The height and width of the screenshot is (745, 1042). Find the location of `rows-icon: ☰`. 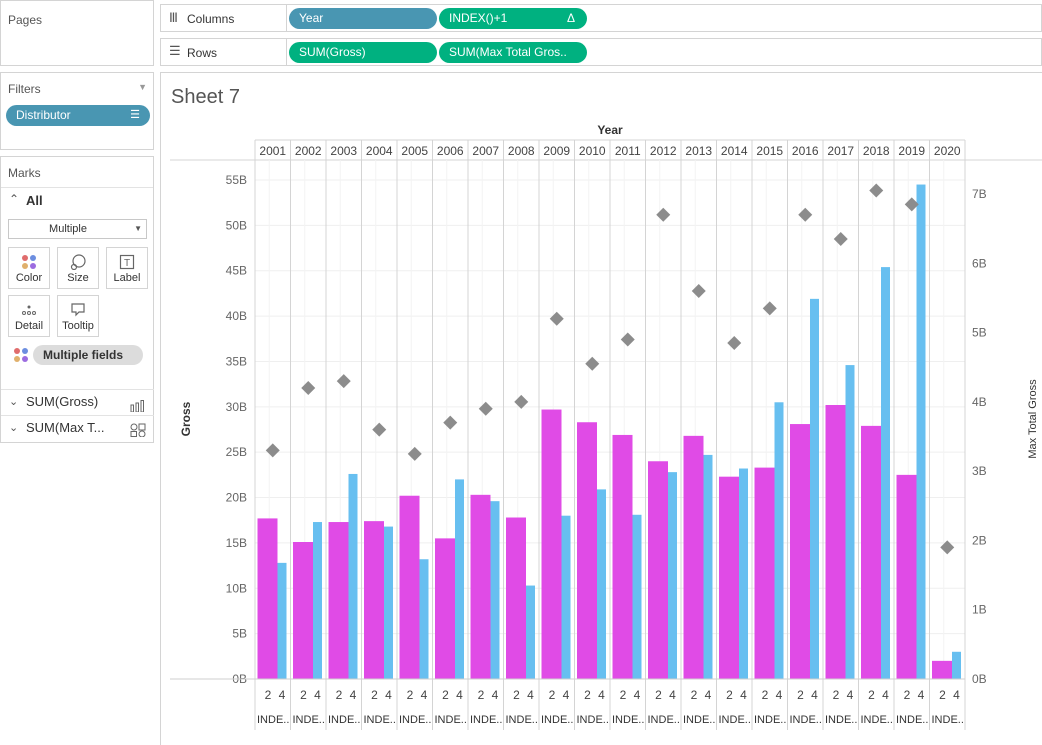

rows-icon: ☰ is located at coordinates (175, 50).